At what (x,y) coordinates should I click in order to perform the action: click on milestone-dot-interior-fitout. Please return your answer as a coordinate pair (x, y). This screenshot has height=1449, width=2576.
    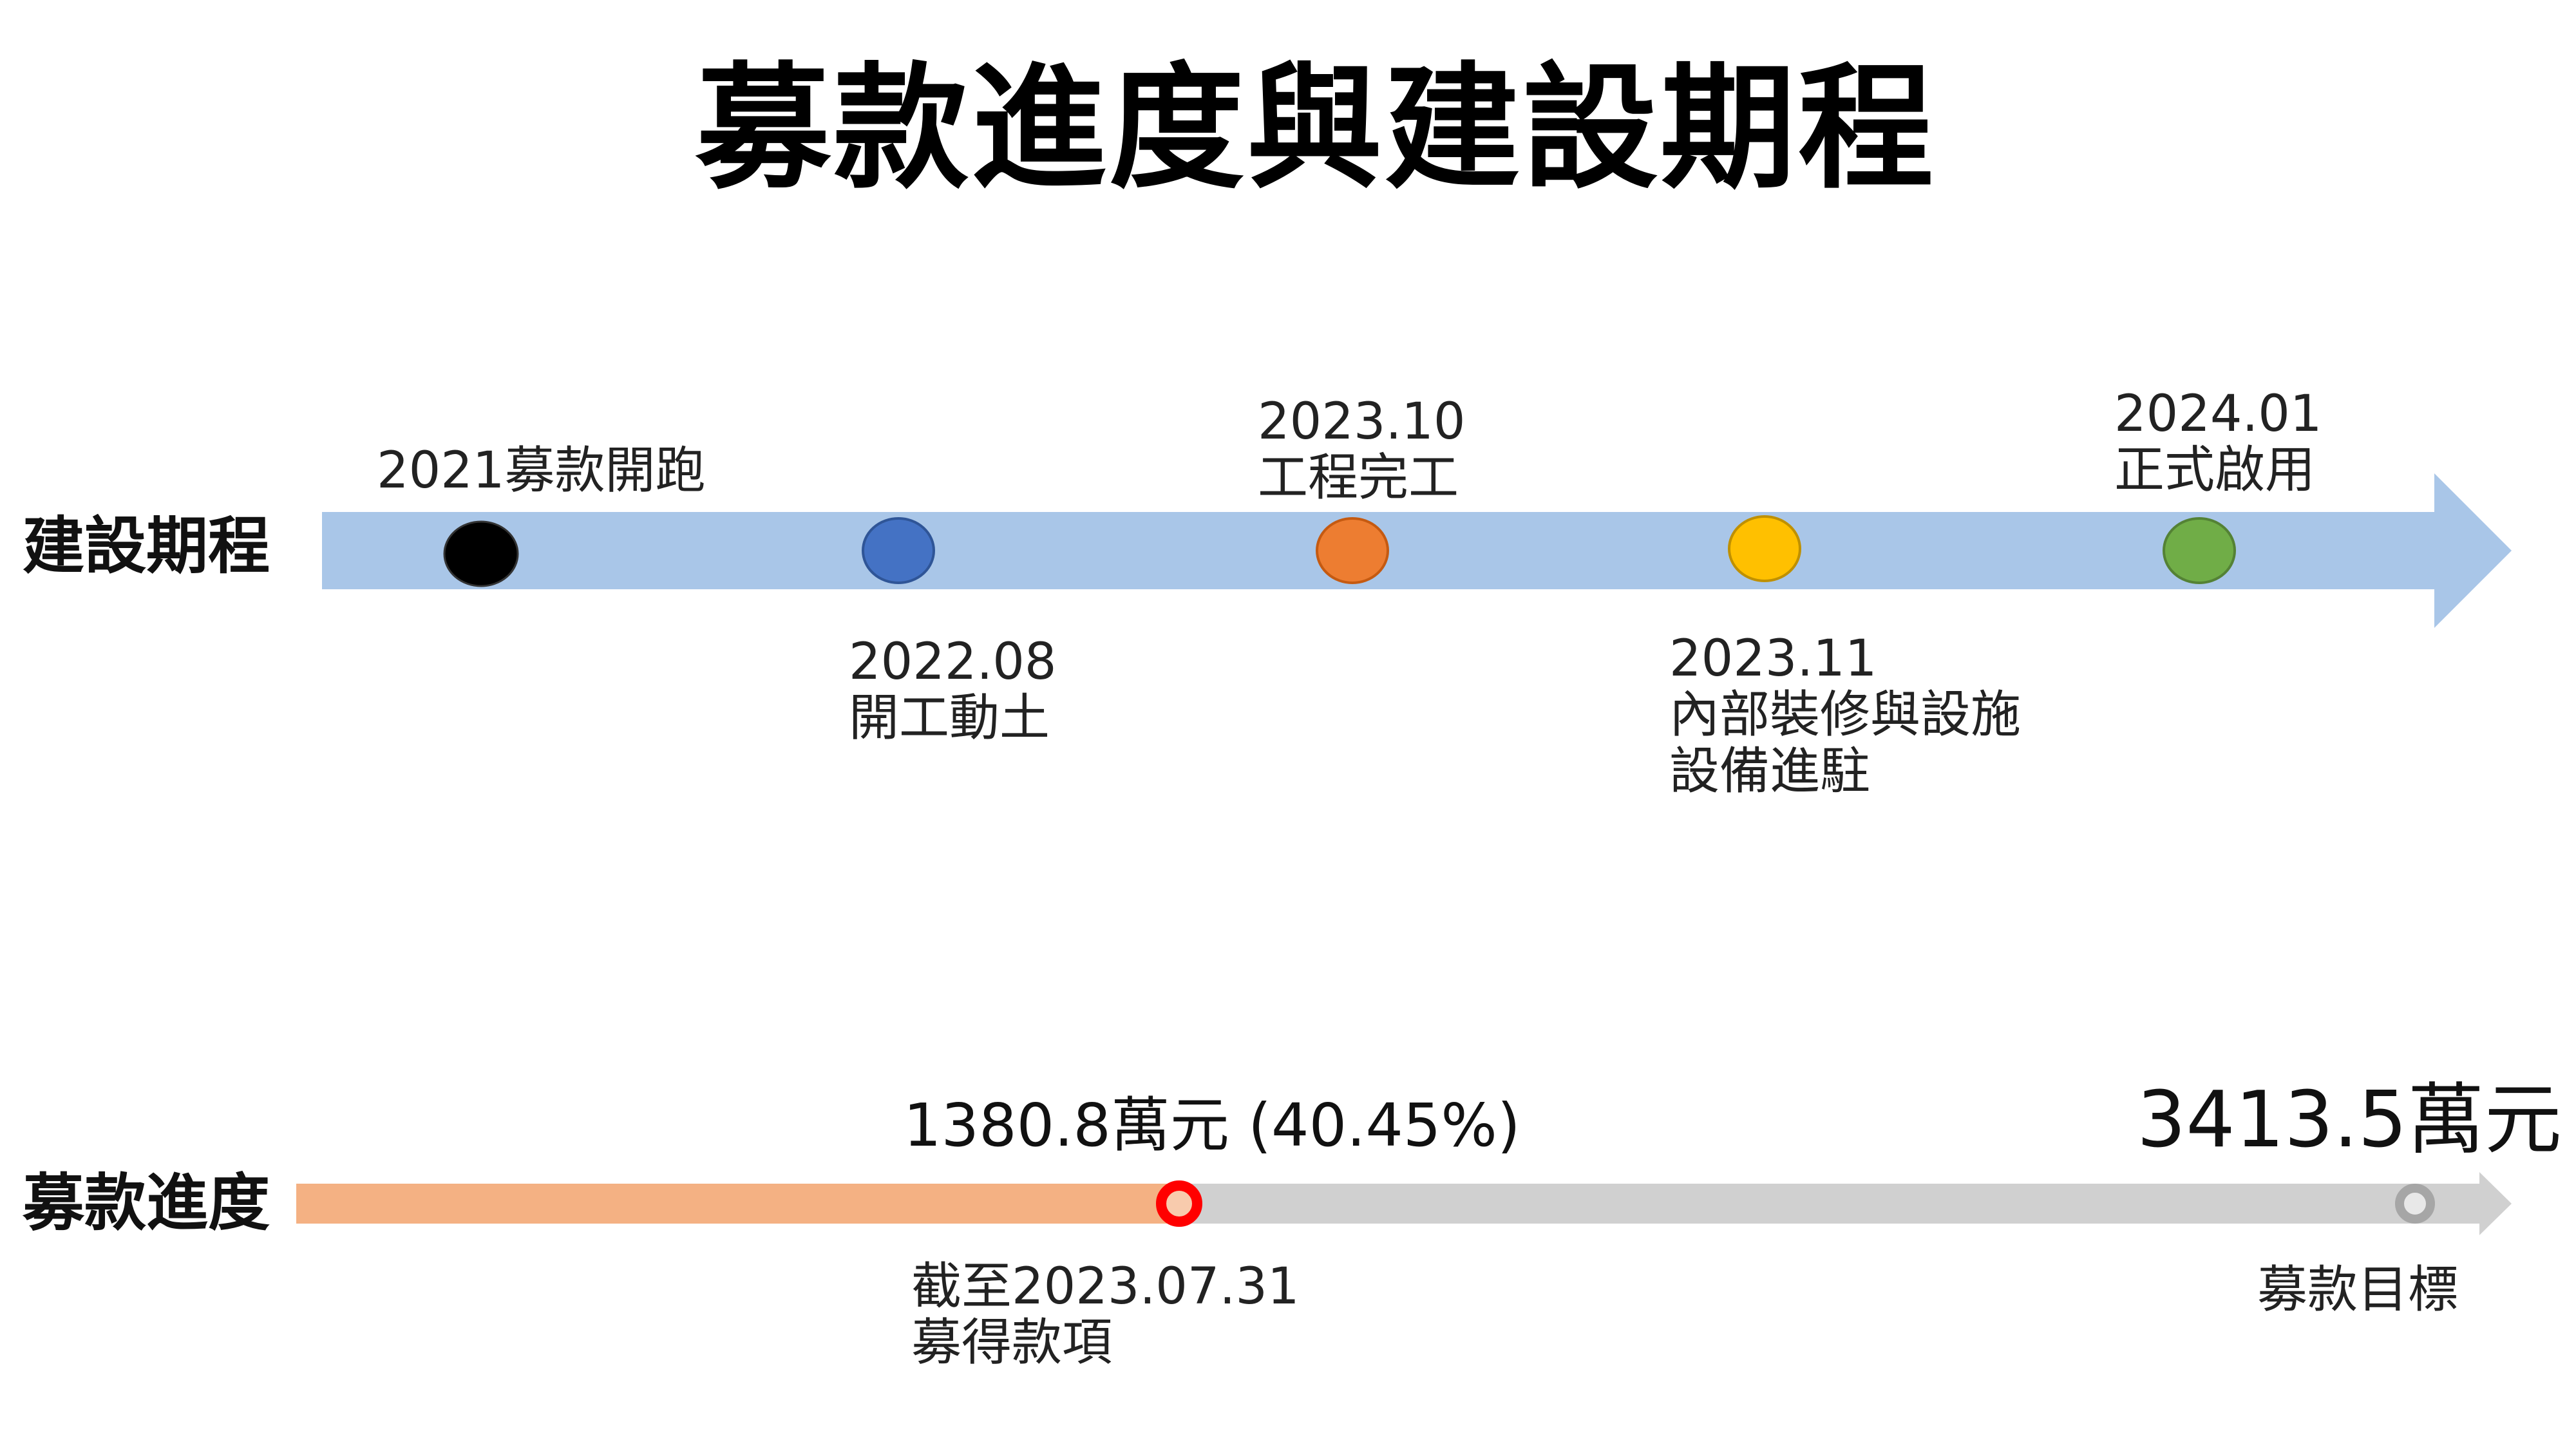
    Looking at the image, I should click on (1764, 548).